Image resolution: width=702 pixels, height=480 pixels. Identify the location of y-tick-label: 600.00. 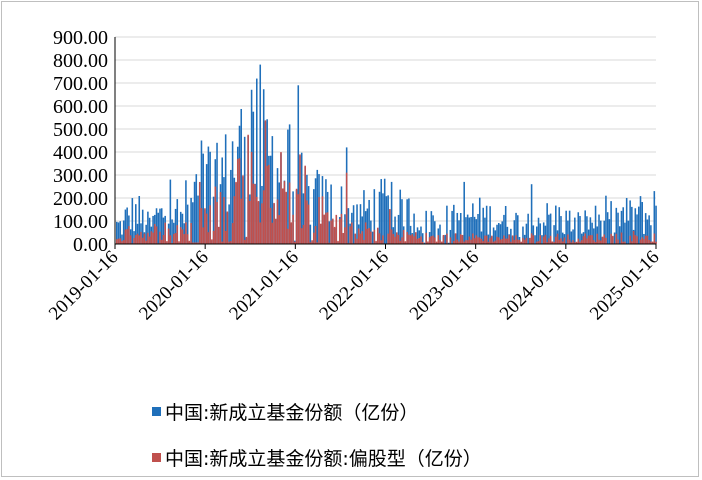
(80, 107).